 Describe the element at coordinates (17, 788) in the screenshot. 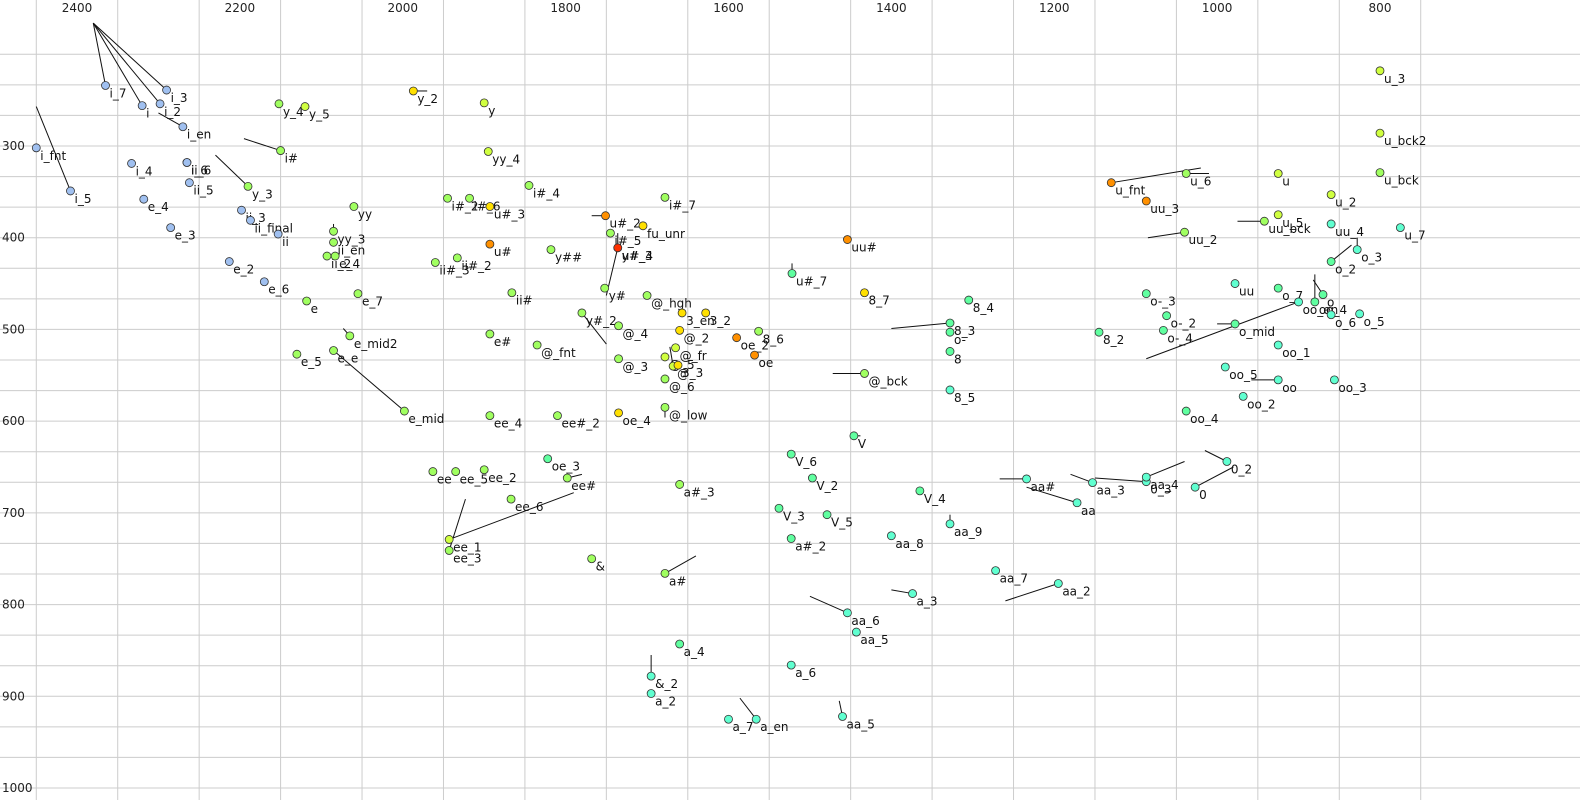

I see `y-tick-label: 1000` at that location.